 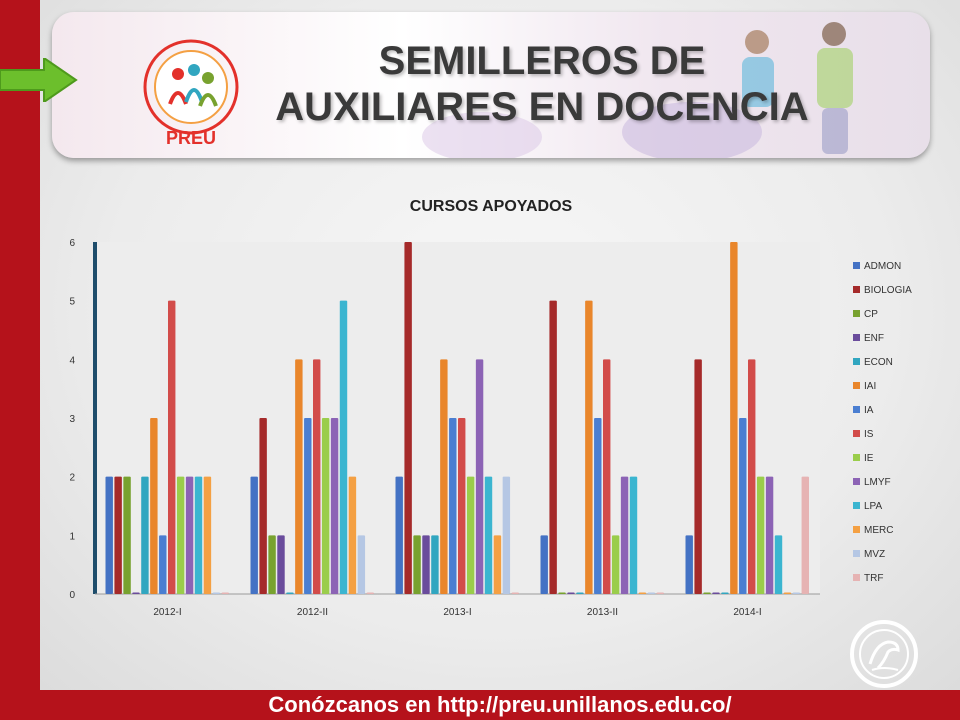 What do you see at coordinates (109, 535) in the screenshot?
I see `bar-admon-2012-i` at bounding box center [109, 535].